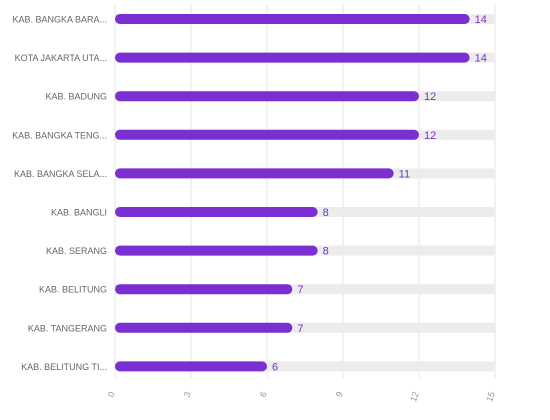 Image resolution: width=550 pixels, height=420 pixels. Describe the element at coordinates (73, 290) in the screenshot. I see `category-label: KAB. BELITUNG` at that location.